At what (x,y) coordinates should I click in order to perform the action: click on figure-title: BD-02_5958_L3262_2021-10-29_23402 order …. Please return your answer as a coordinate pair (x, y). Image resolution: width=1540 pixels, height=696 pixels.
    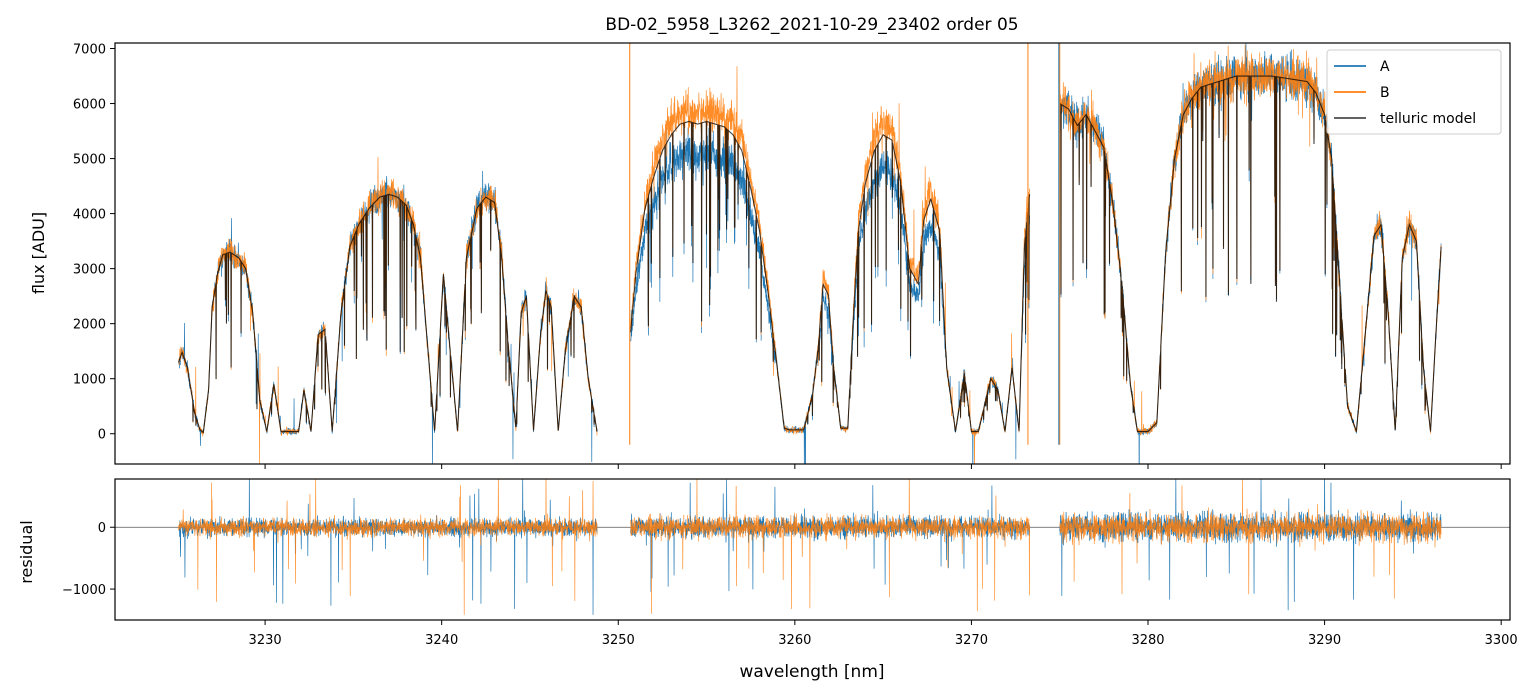
    Looking at the image, I should click on (811, 25).